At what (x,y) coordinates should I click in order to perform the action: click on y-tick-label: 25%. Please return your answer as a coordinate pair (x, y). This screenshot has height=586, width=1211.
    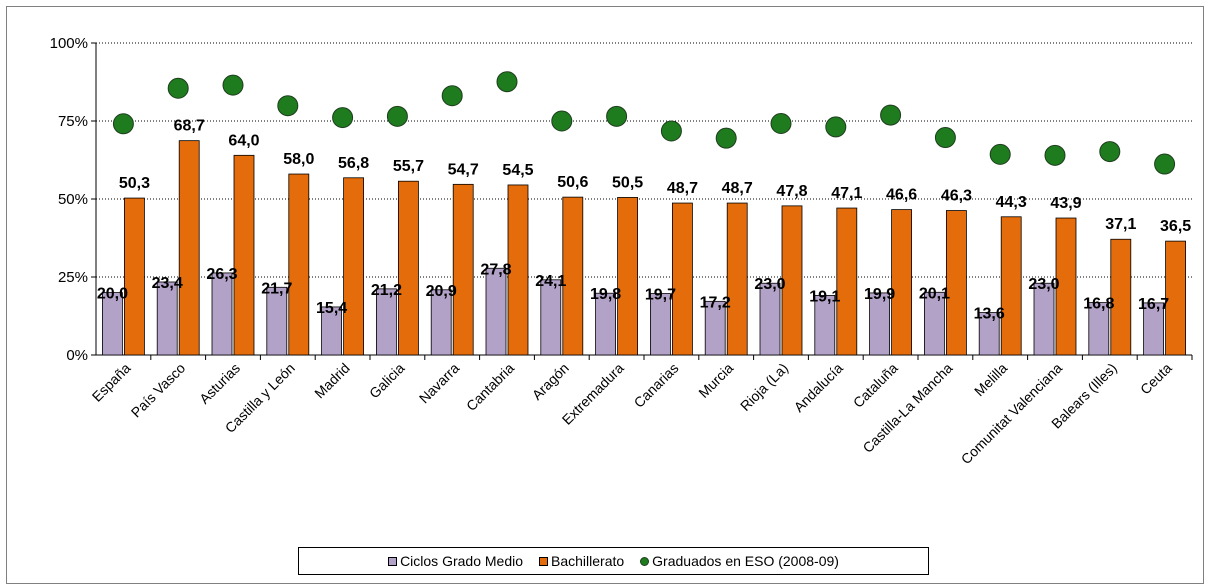
    Looking at the image, I should click on (73, 277).